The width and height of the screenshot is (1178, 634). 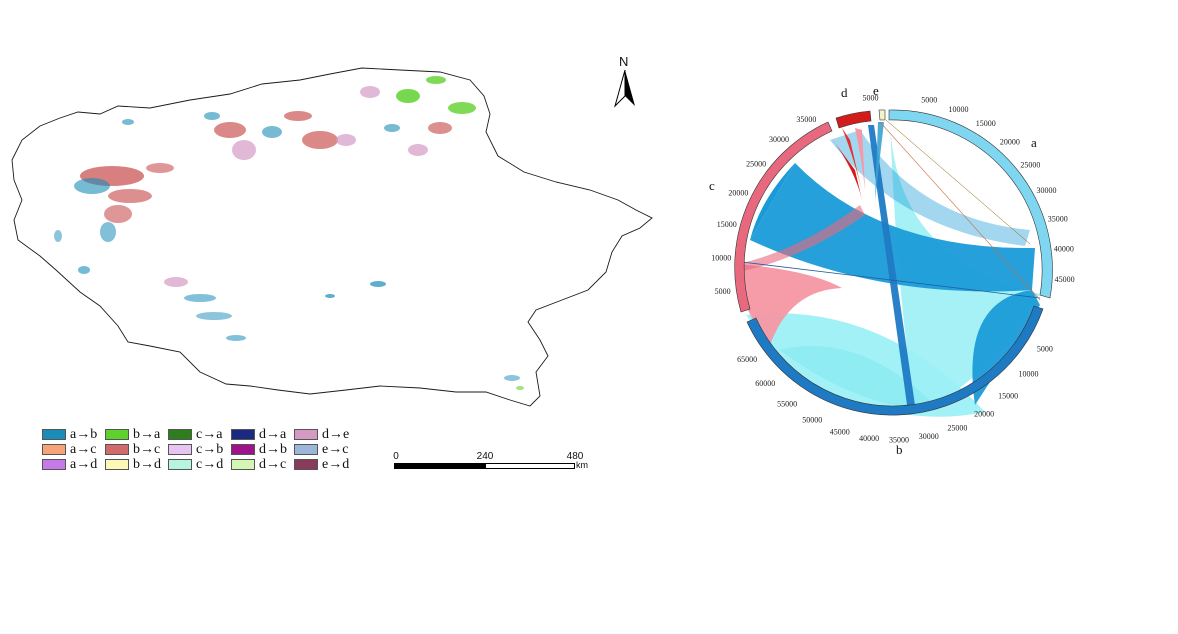 I want to click on tick-label-c: 10000, so click(x=721, y=257).